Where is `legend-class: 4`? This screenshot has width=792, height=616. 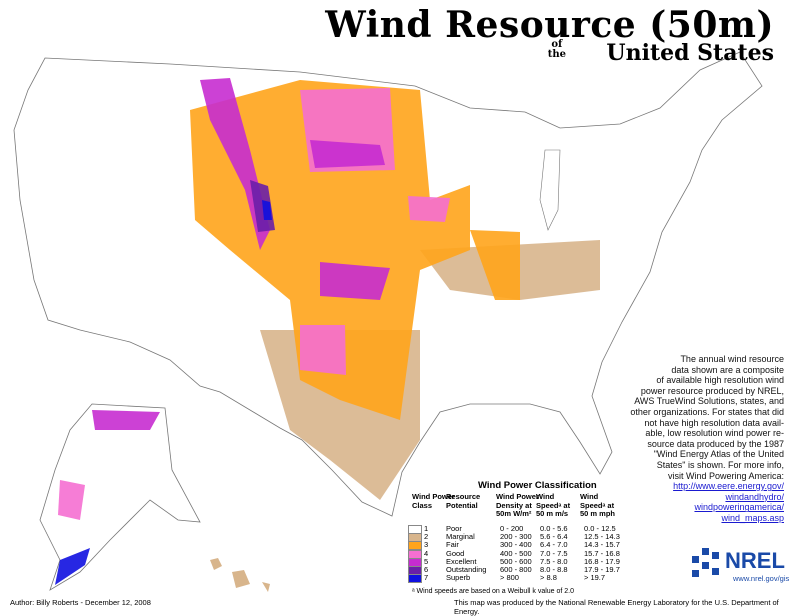
legend-class: 4 is located at coordinates (426, 553).